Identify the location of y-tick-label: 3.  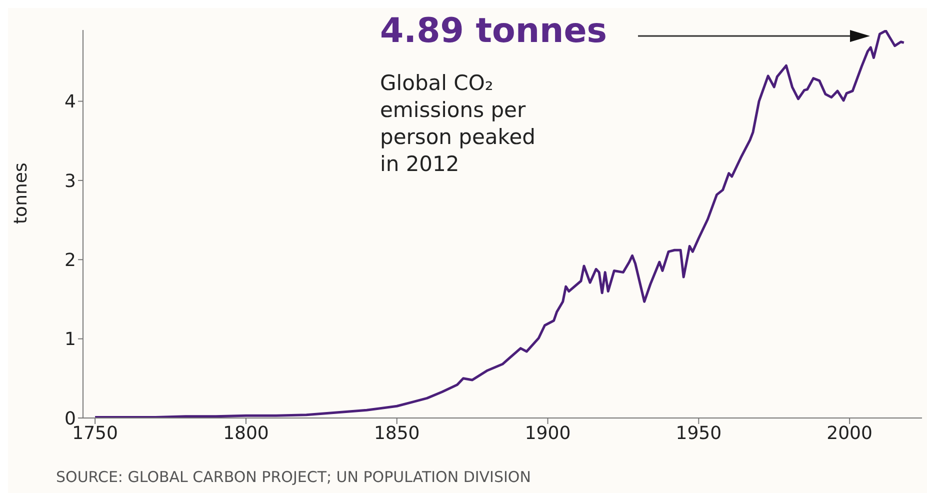
(70, 181).